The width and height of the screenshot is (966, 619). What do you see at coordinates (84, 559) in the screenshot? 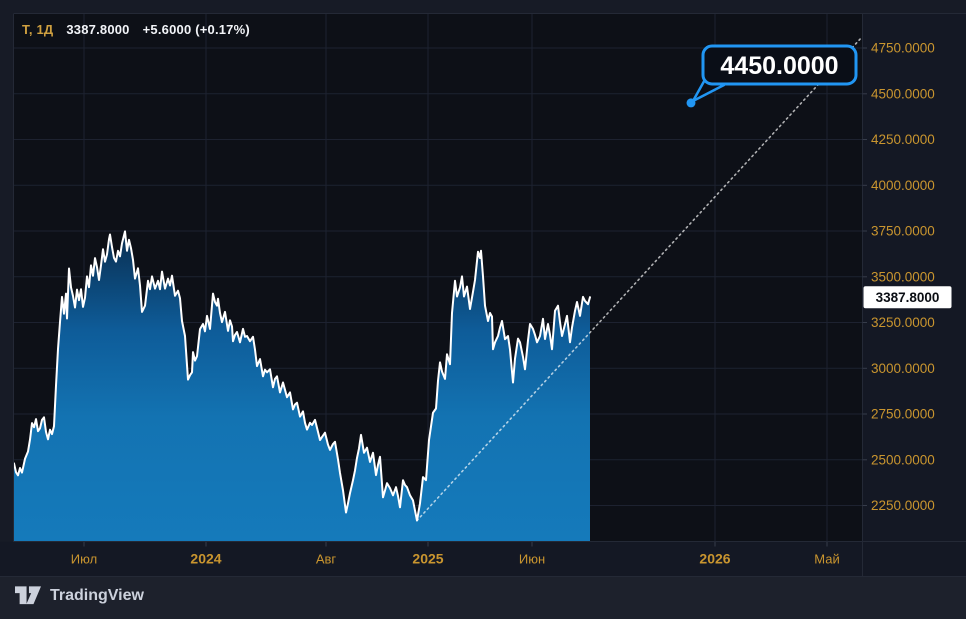
I see `time-axis-label: Июл` at bounding box center [84, 559].